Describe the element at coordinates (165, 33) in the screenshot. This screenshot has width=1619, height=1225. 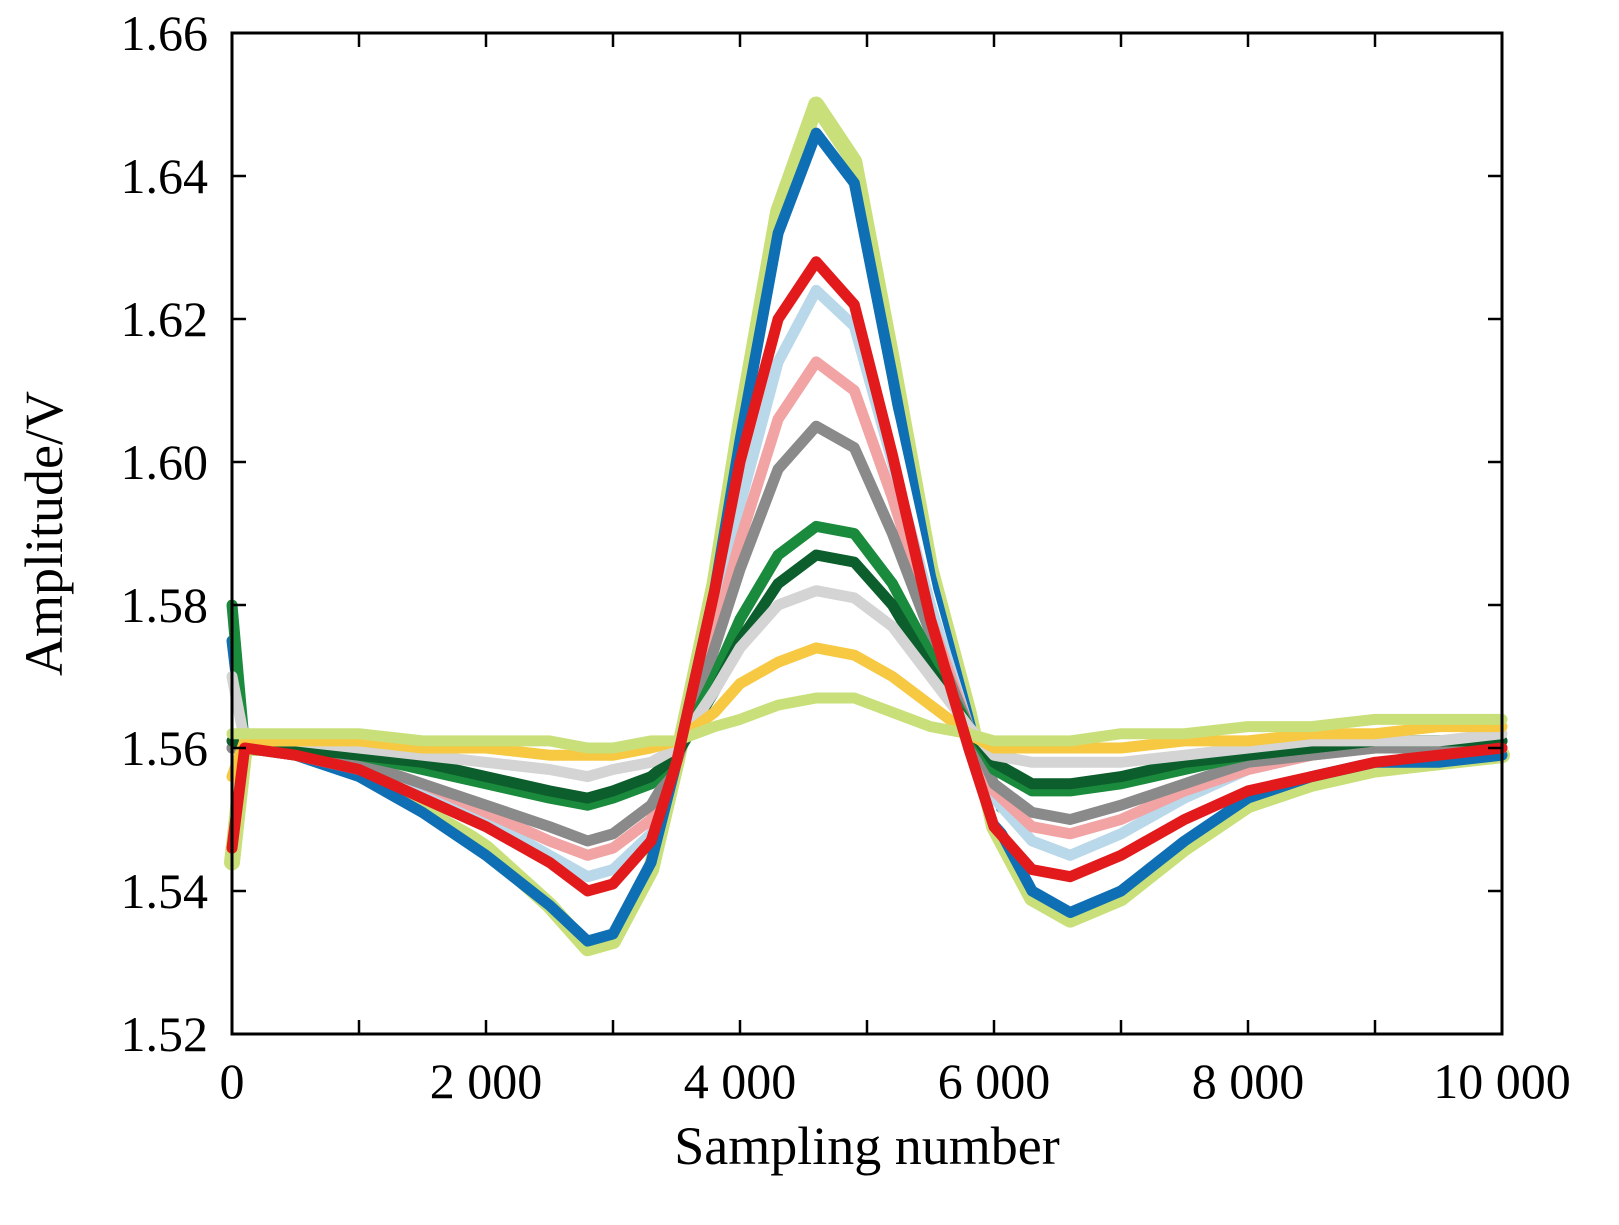
I see `y-tick-label: 1.66` at that location.